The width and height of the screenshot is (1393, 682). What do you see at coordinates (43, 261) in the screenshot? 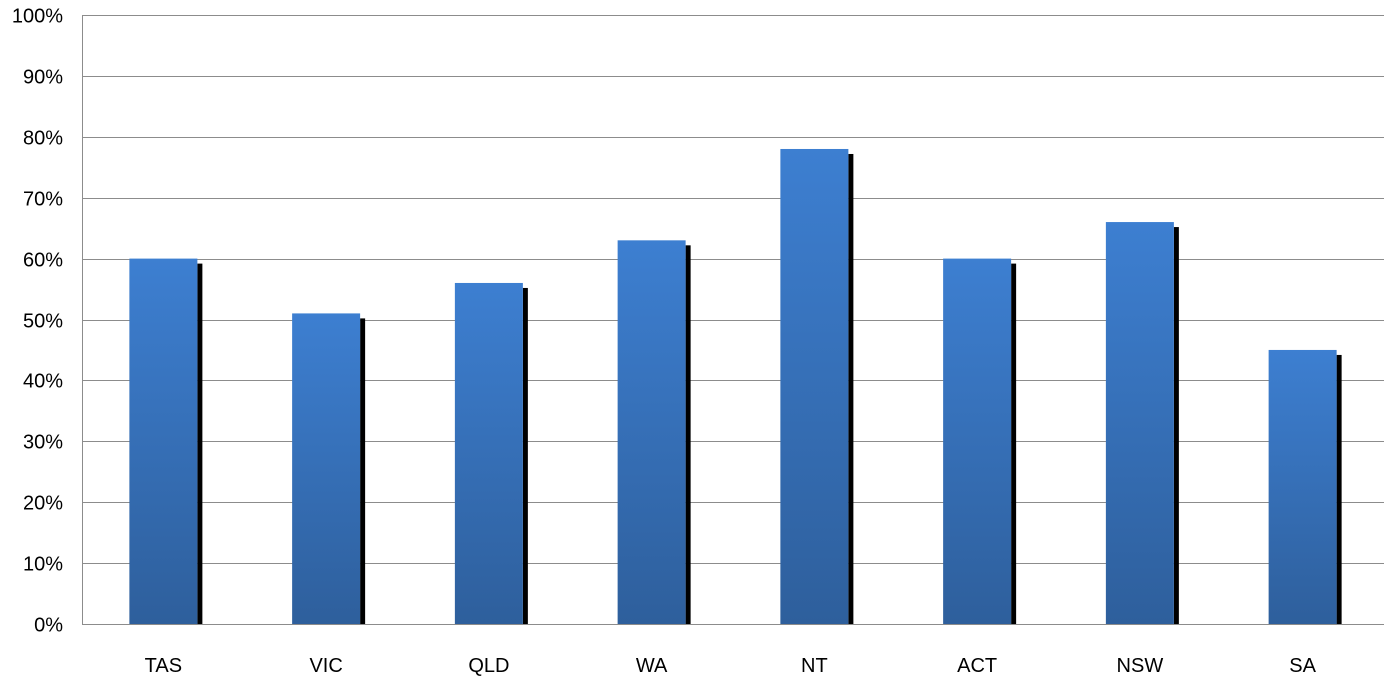
I see `y-tick-label: 60%` at bounding box center [43, 261].